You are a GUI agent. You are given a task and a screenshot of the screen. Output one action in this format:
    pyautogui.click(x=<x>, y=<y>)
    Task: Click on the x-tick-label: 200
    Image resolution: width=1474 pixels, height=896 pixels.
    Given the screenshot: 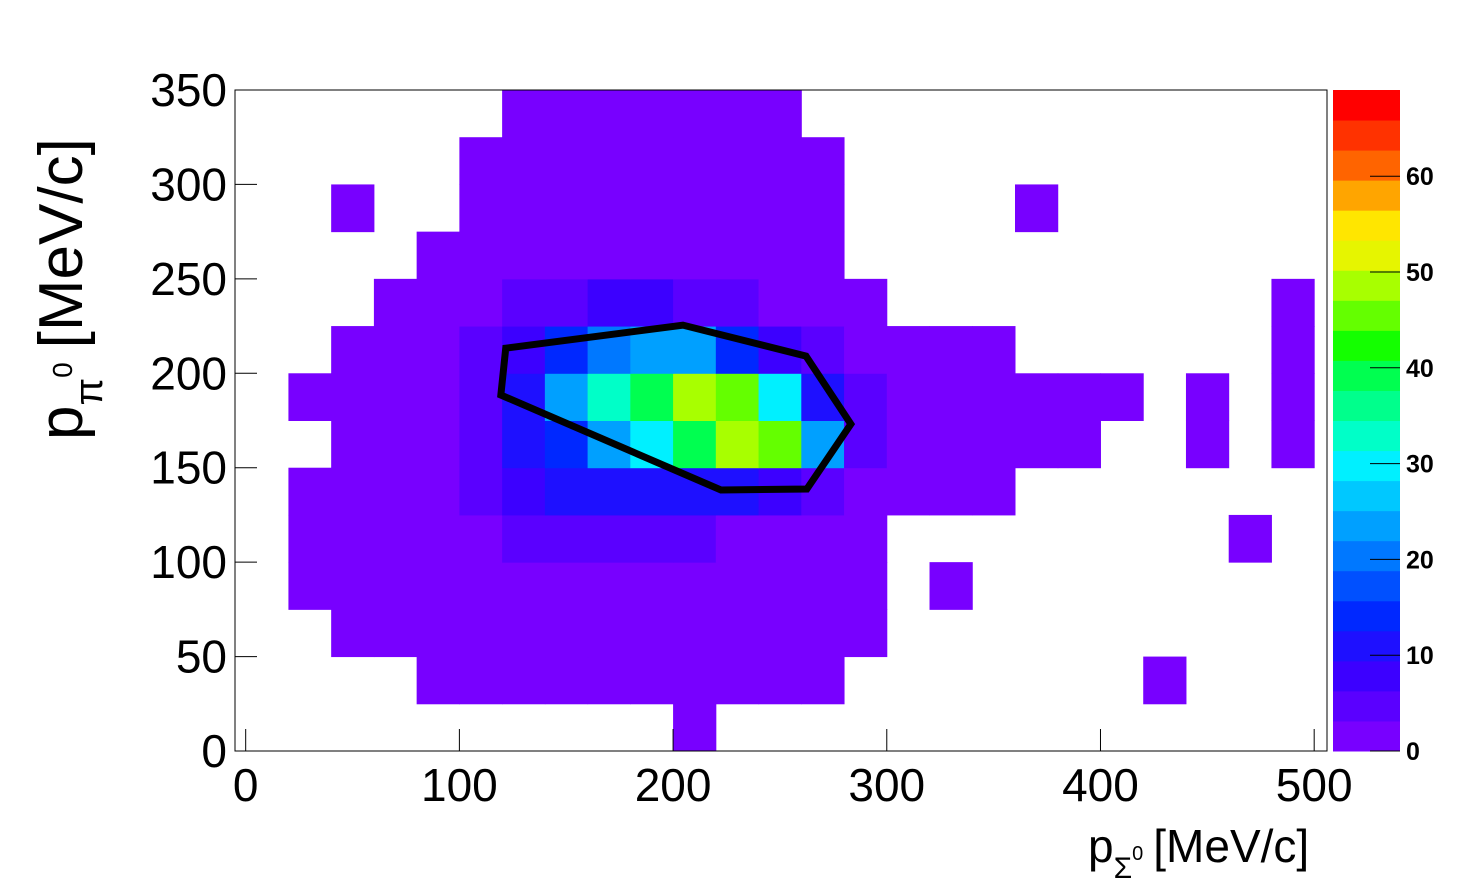 What is the action you would take?
    pyautogui.click(x=673, y=785)
    